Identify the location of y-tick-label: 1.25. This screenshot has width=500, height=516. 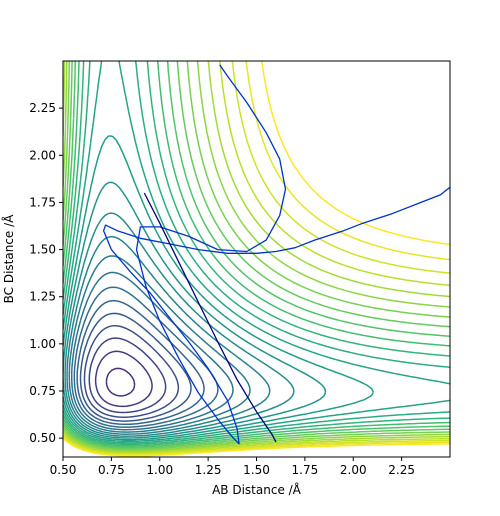
(42, 297).